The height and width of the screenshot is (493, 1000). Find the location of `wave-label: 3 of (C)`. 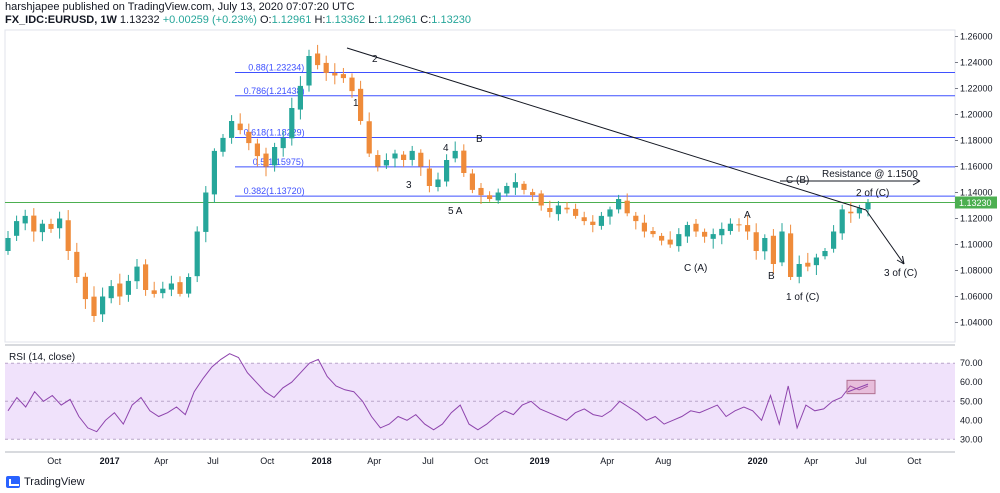

wave-label: 3 of (C) is located at coordinates (900, 273).